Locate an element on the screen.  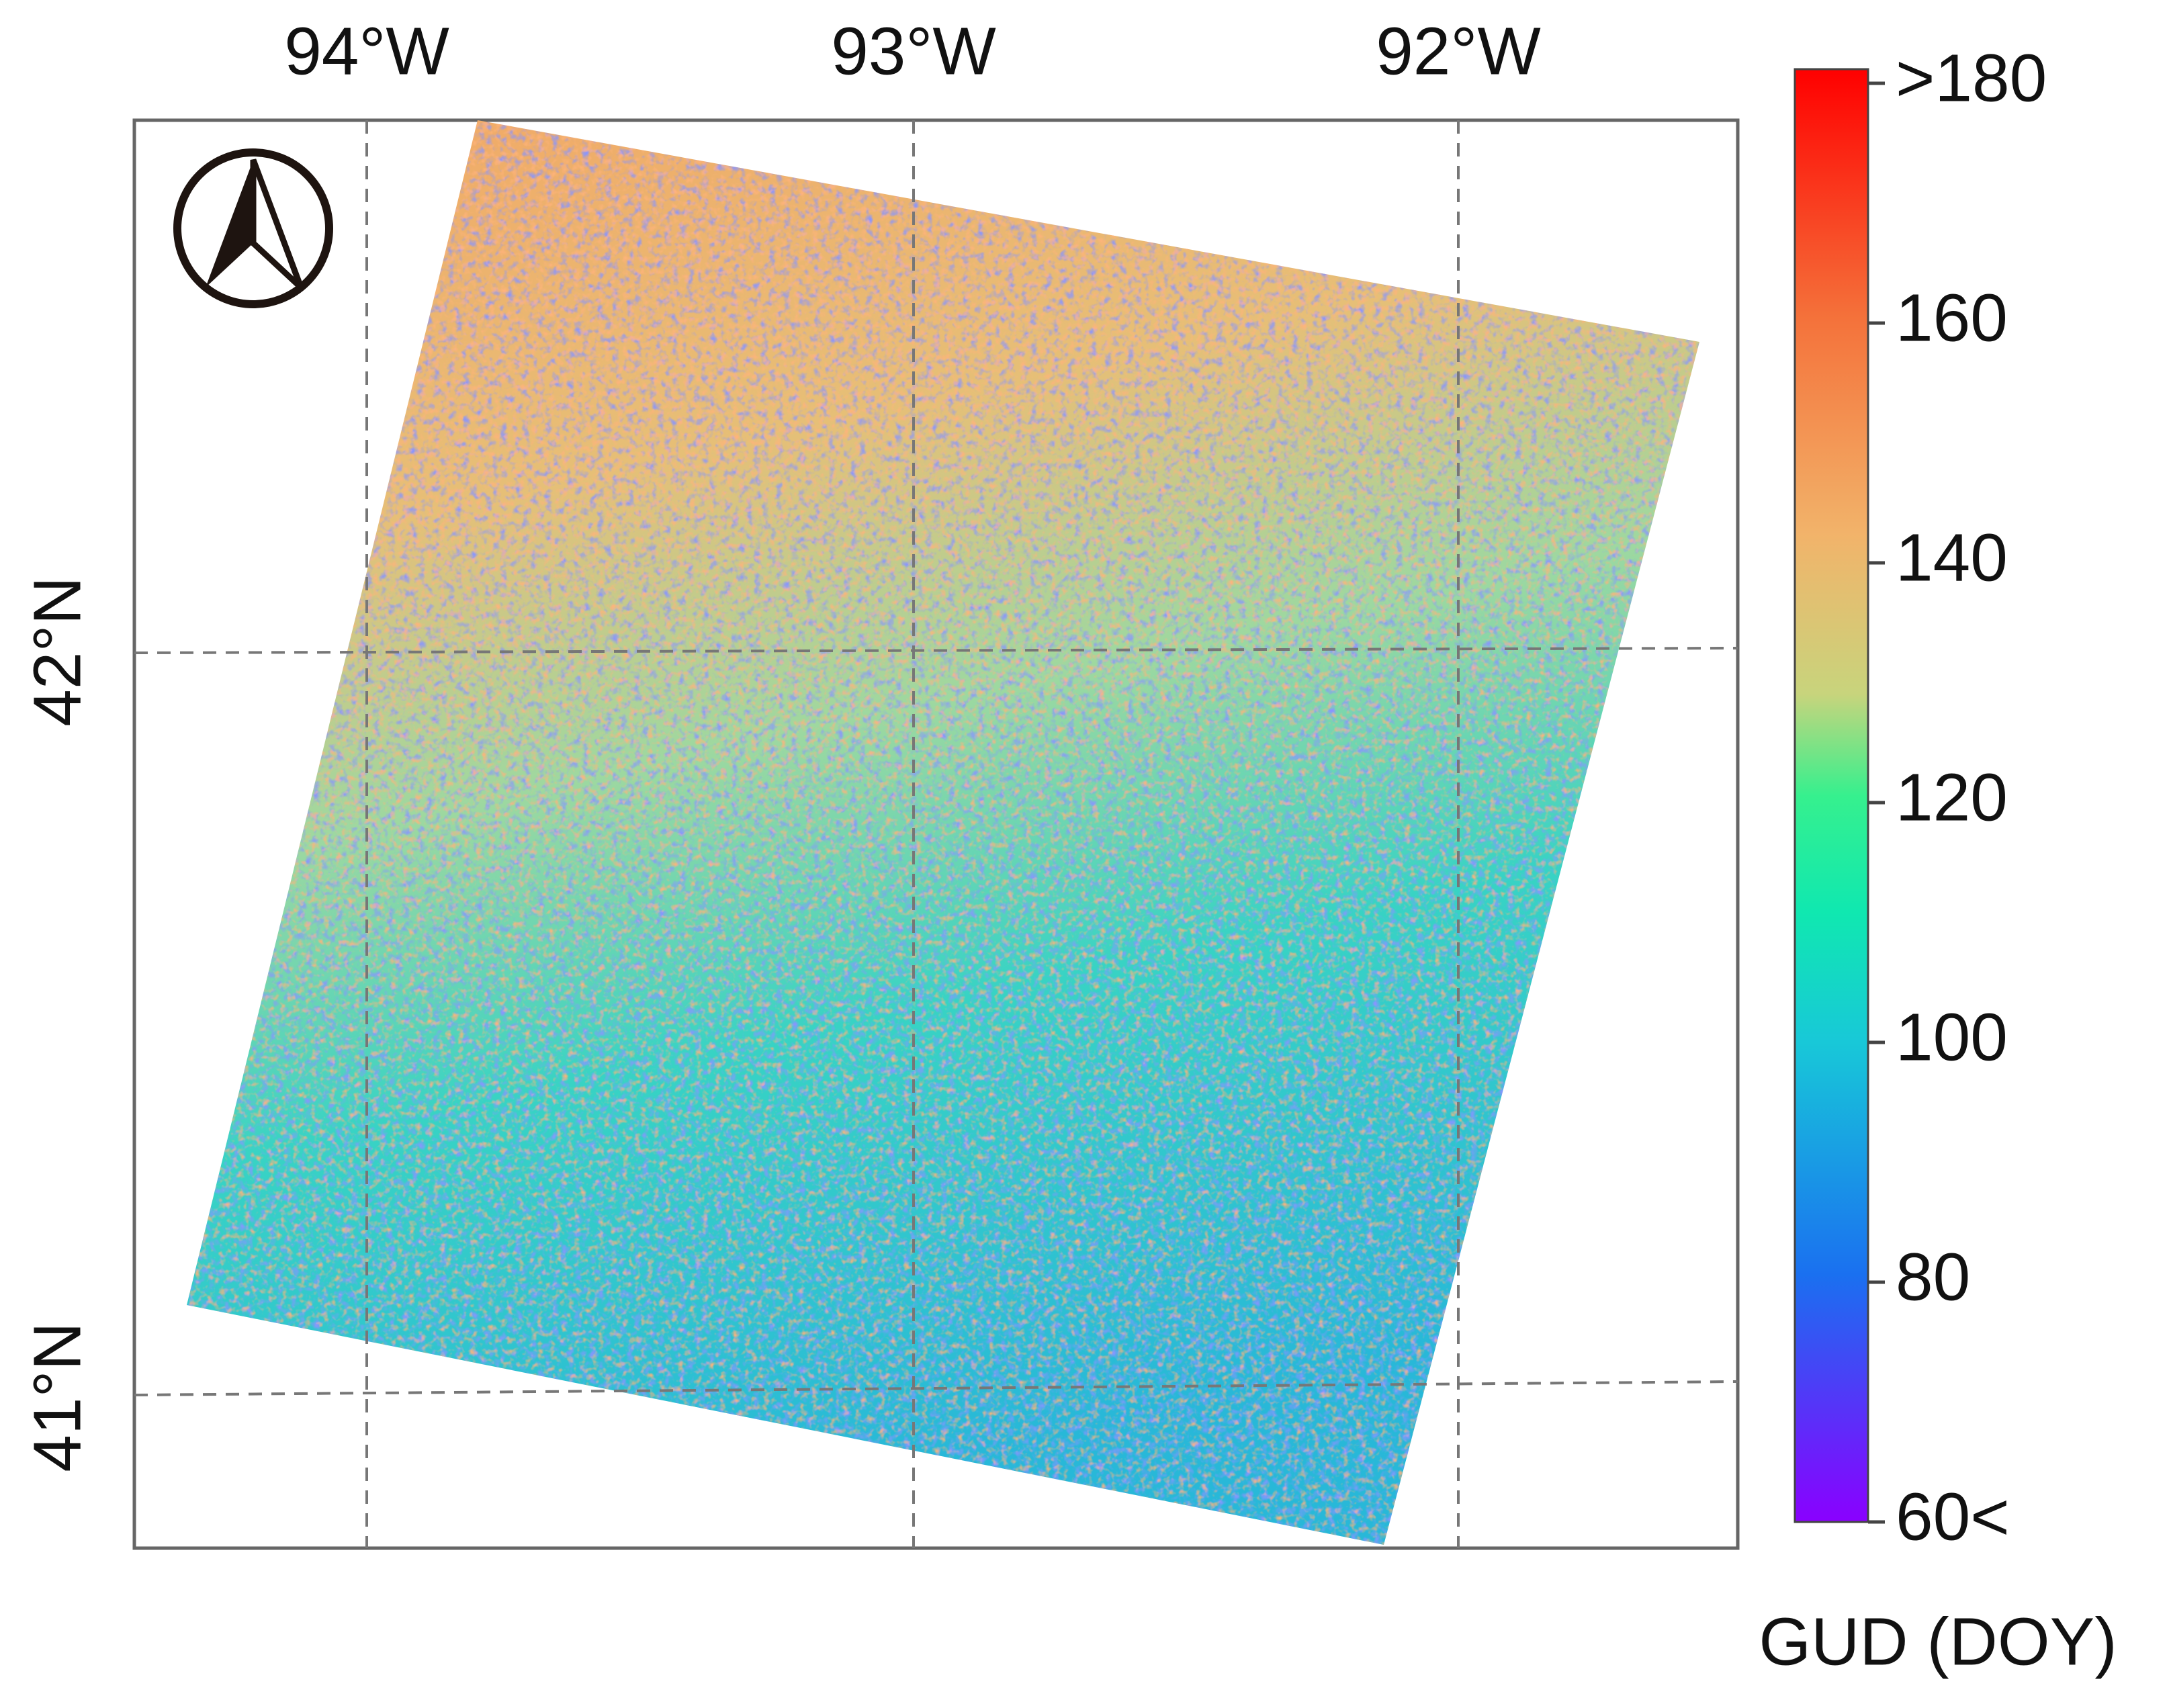
lon-label: 94°W is located at coordinates (366, 51).